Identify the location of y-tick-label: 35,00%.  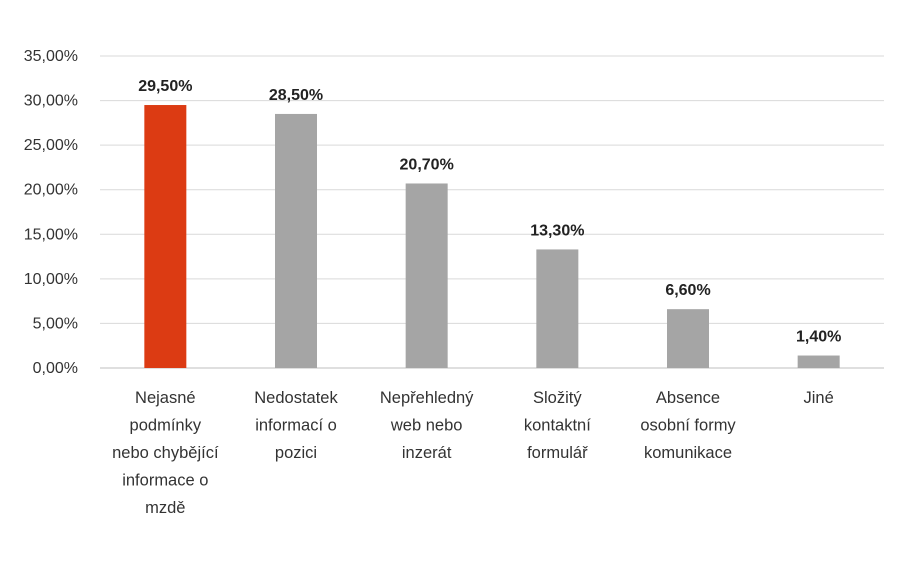
(51, 56).